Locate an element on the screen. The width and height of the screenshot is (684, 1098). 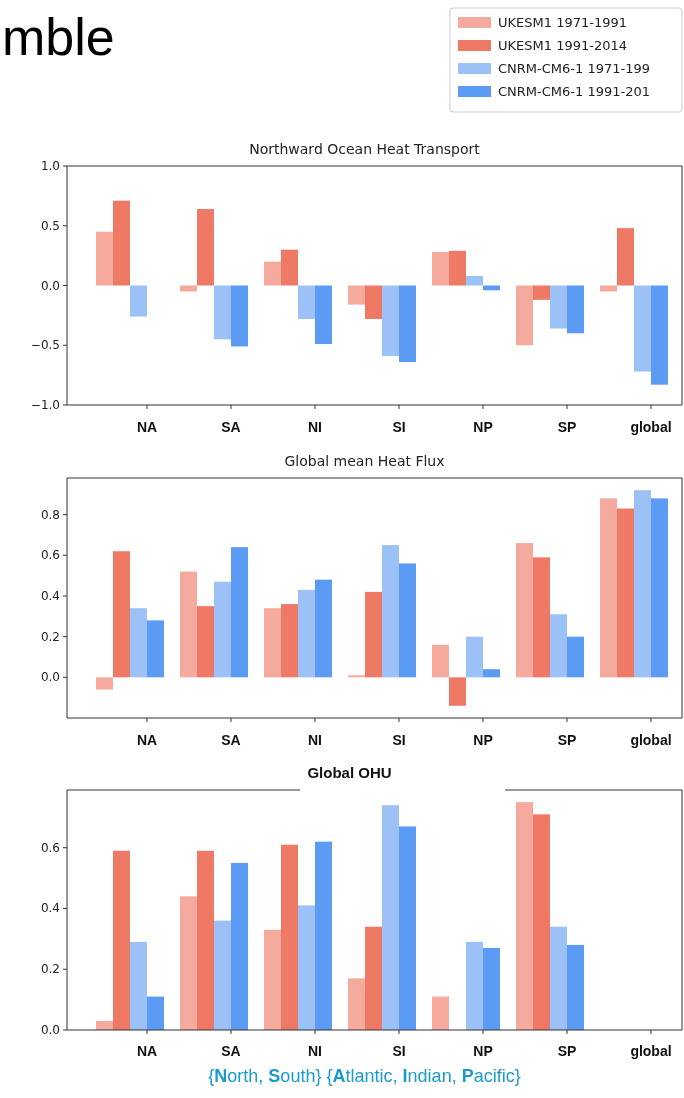
y-tick-label: 0.4 is located at coordinates (50, 595).